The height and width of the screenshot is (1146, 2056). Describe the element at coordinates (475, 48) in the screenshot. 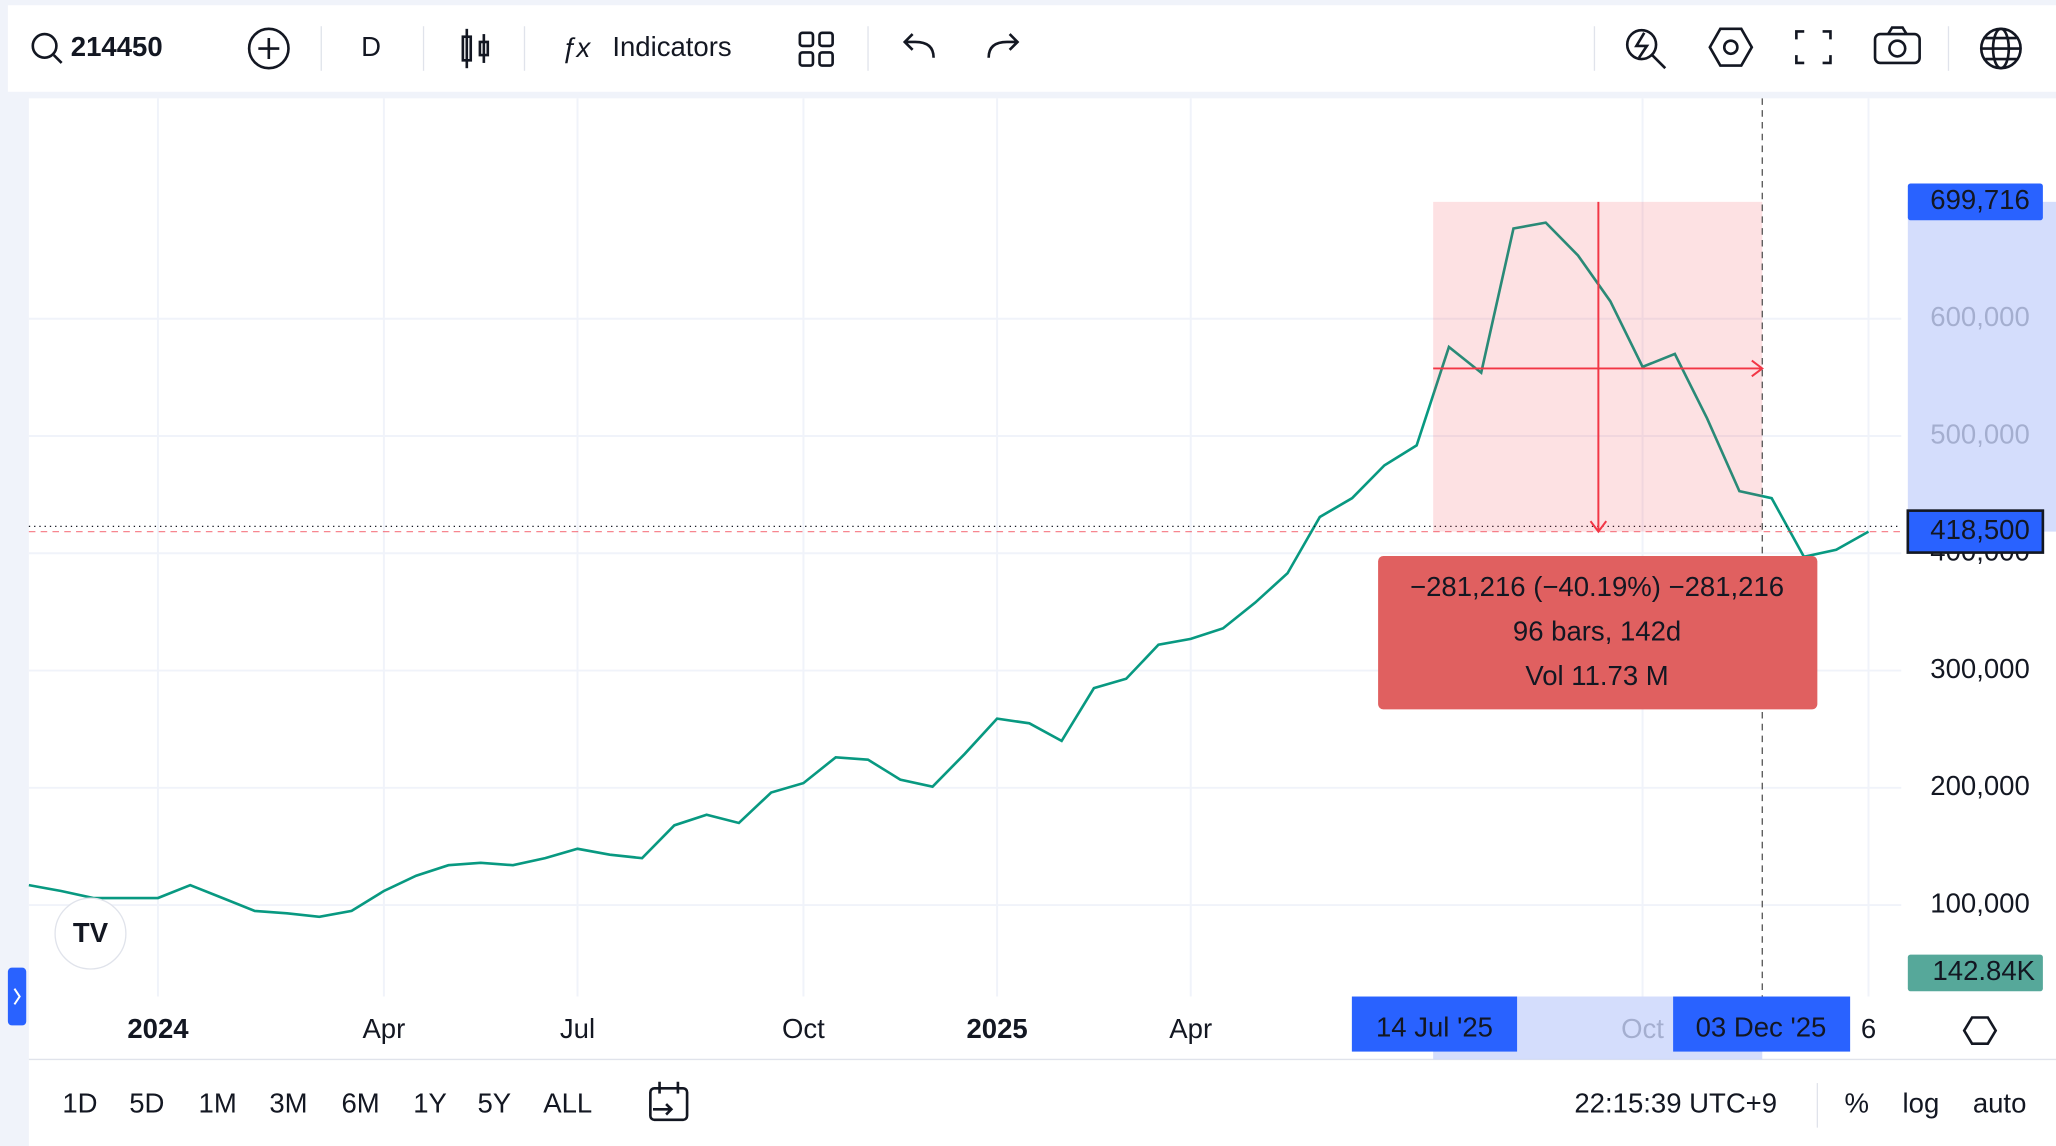

I see `chart-type-icon` at that location.